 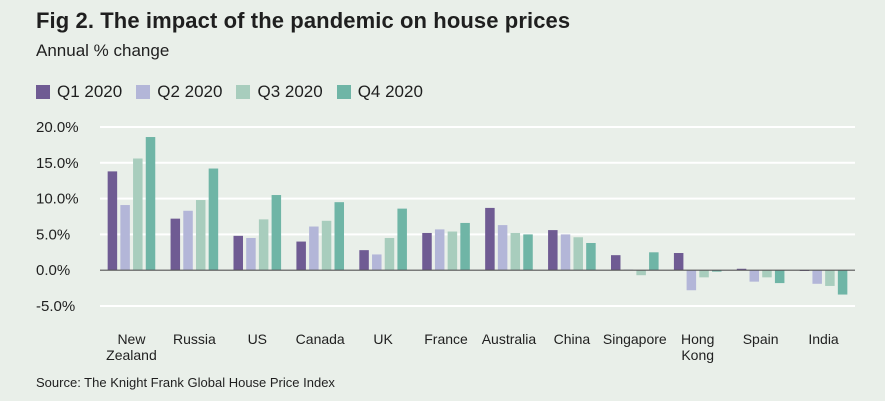 I want to click on category-label-line: New, so click(x=131, y=339).